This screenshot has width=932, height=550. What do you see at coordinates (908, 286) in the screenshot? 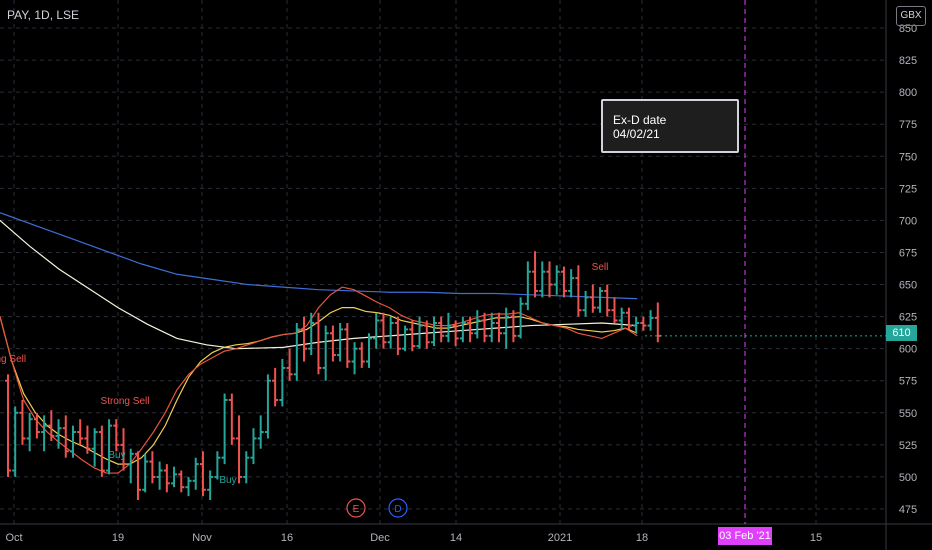
I see `price-tick-label: 650` at bounding box center [908, 286].